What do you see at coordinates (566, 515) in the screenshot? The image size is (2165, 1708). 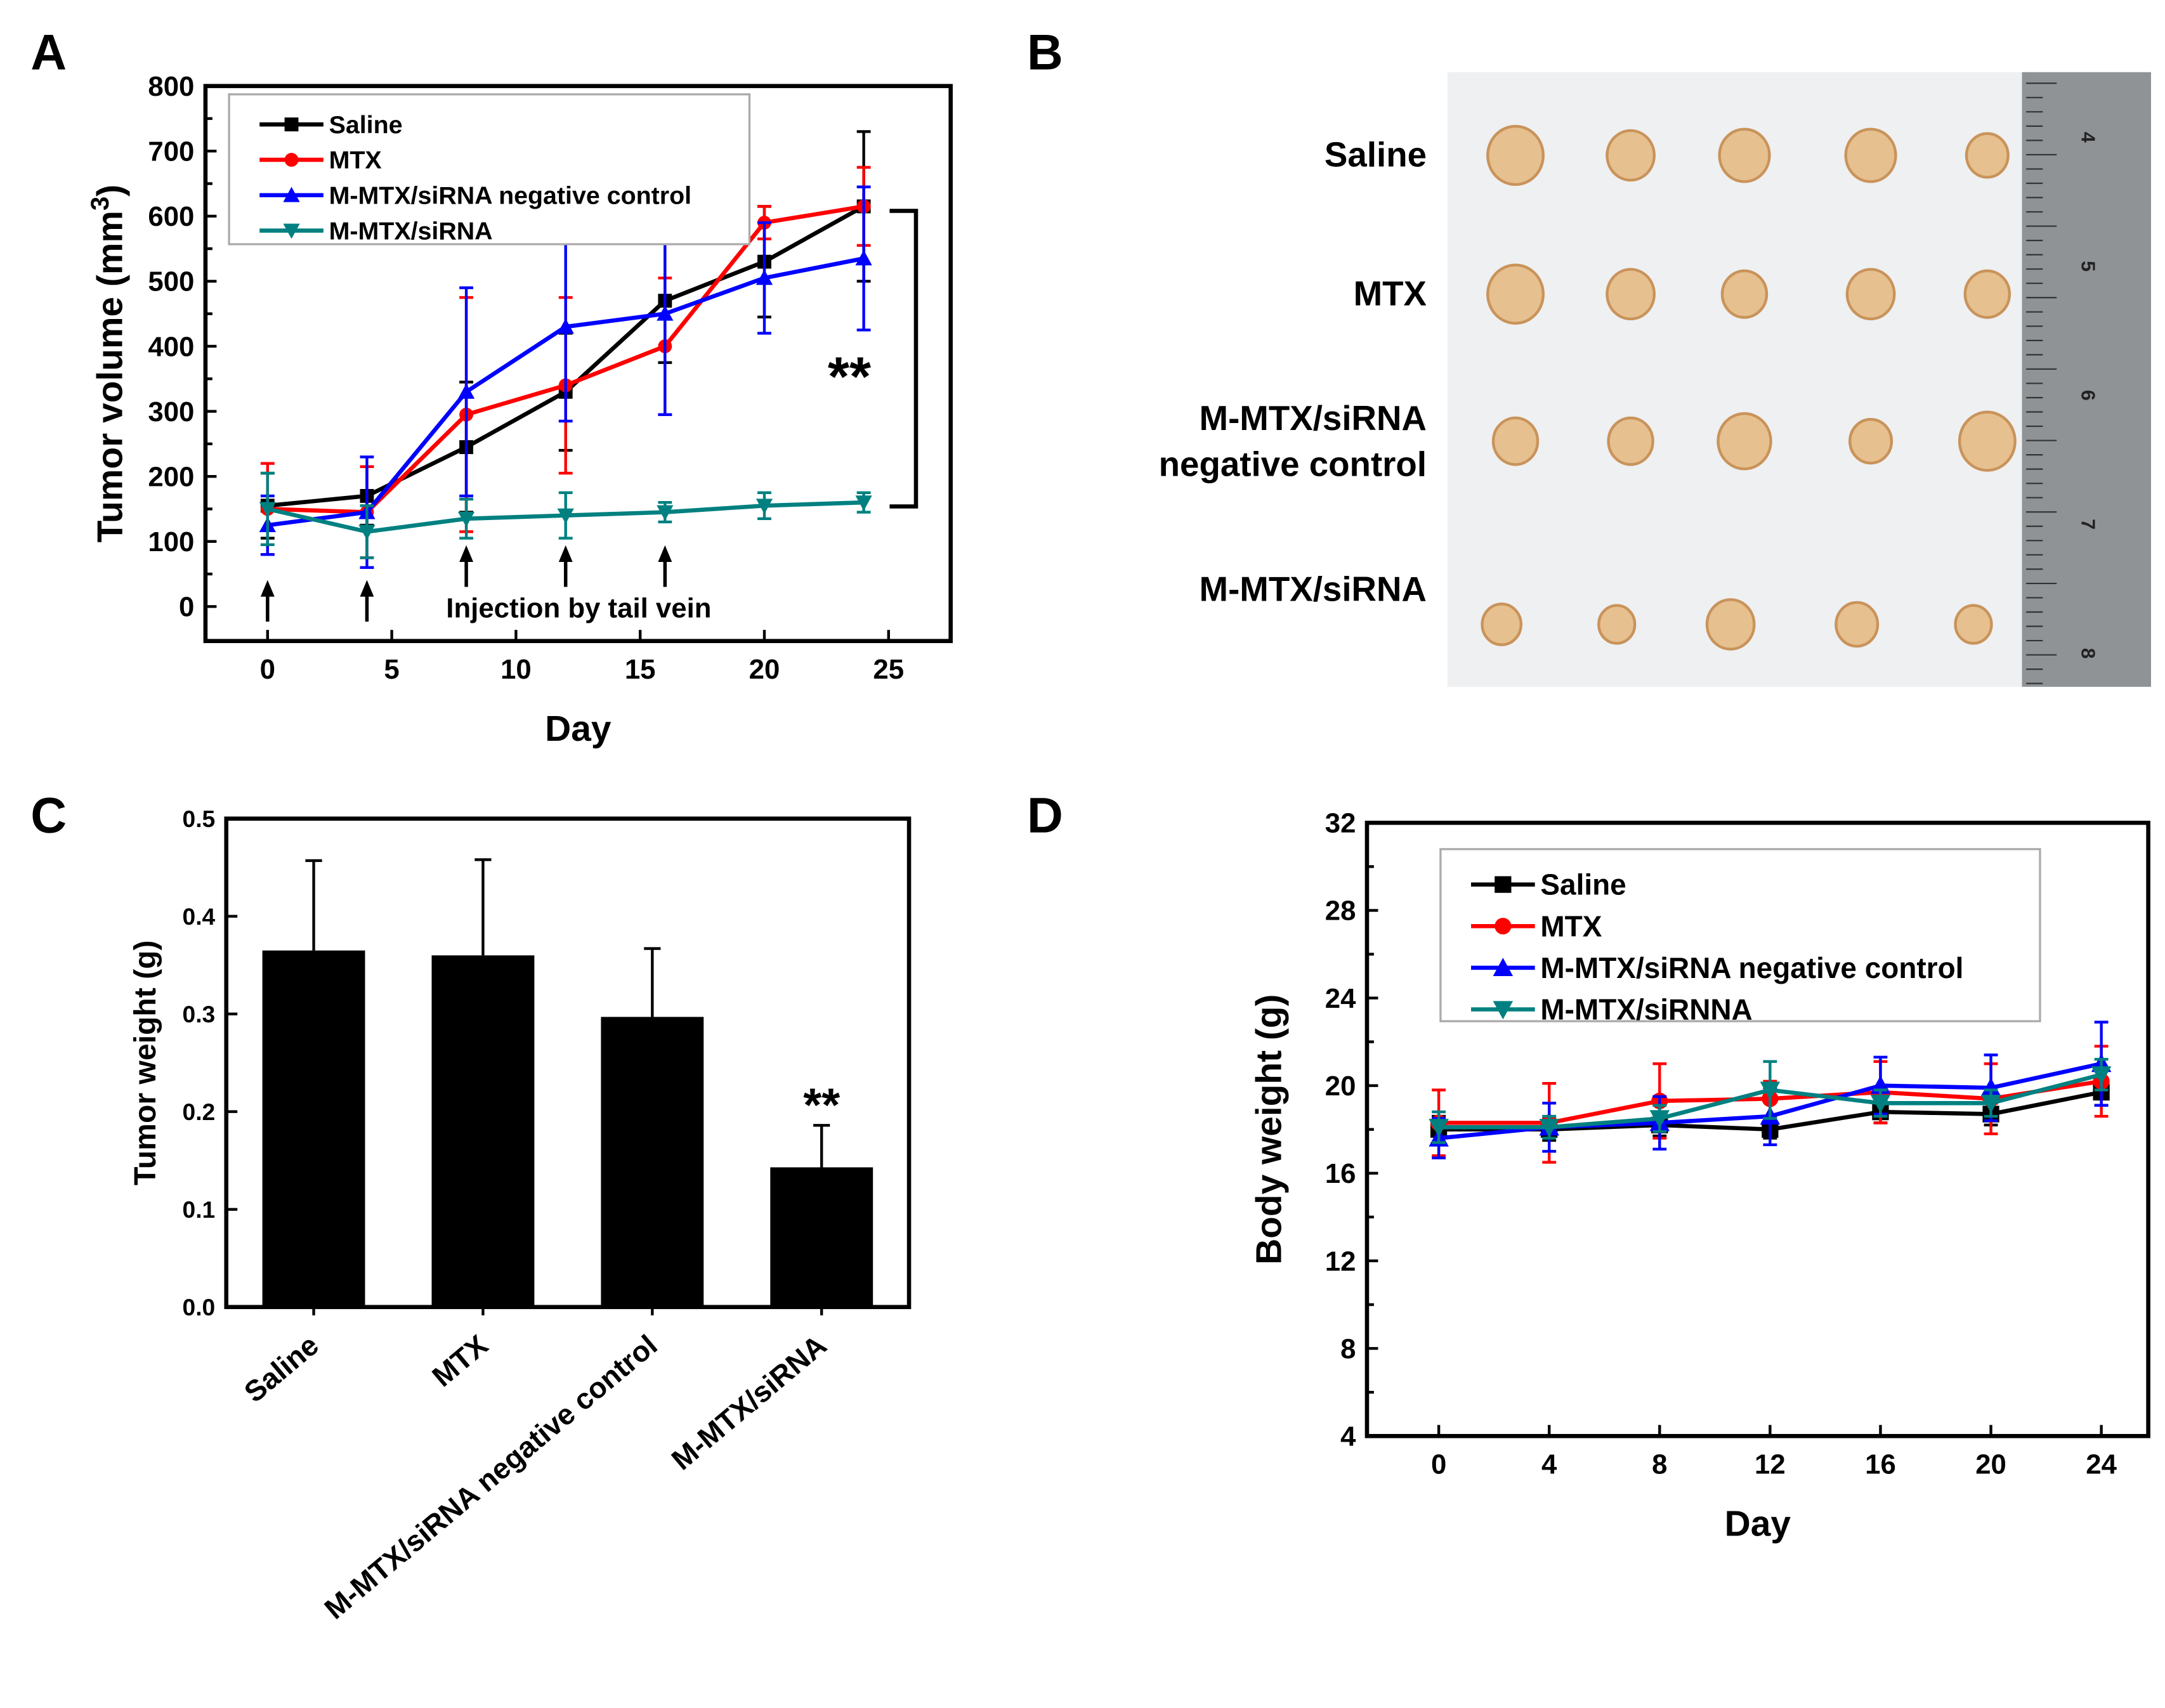 I see `series-m-mtx-sirna` at bounding box center [566, 515].